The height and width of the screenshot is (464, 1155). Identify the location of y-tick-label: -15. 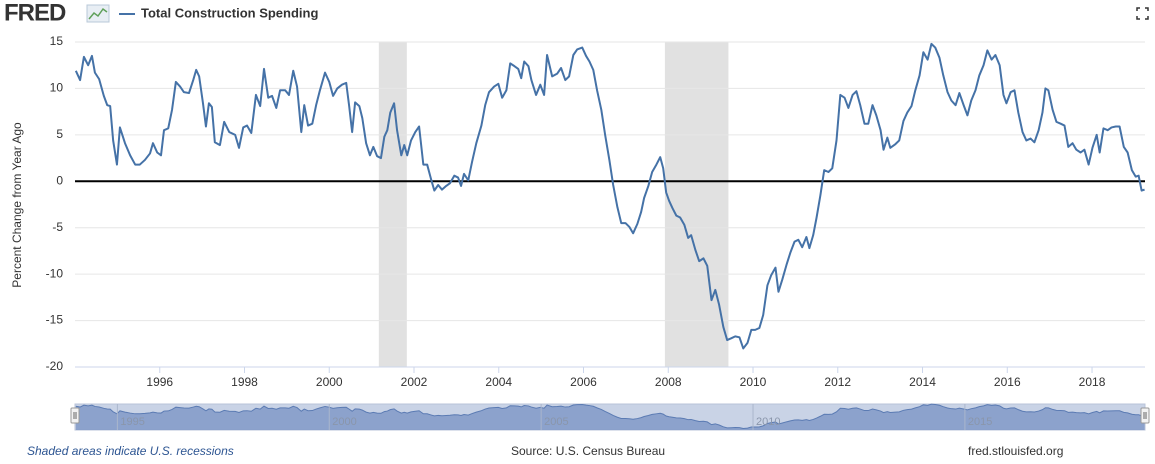
(55, 320).